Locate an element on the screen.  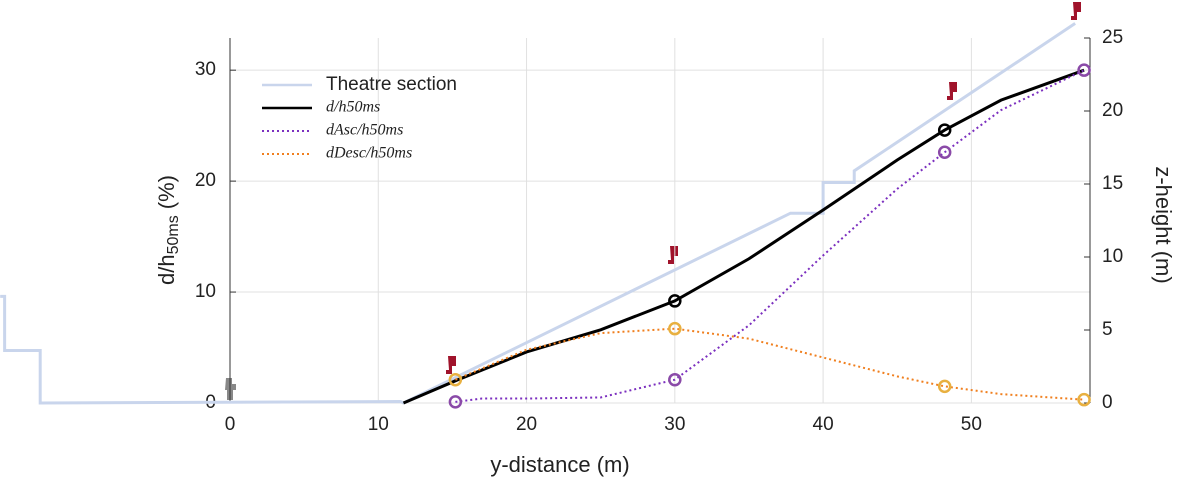
y2-tick-label: 15 is located at coordinates (1112, 183).